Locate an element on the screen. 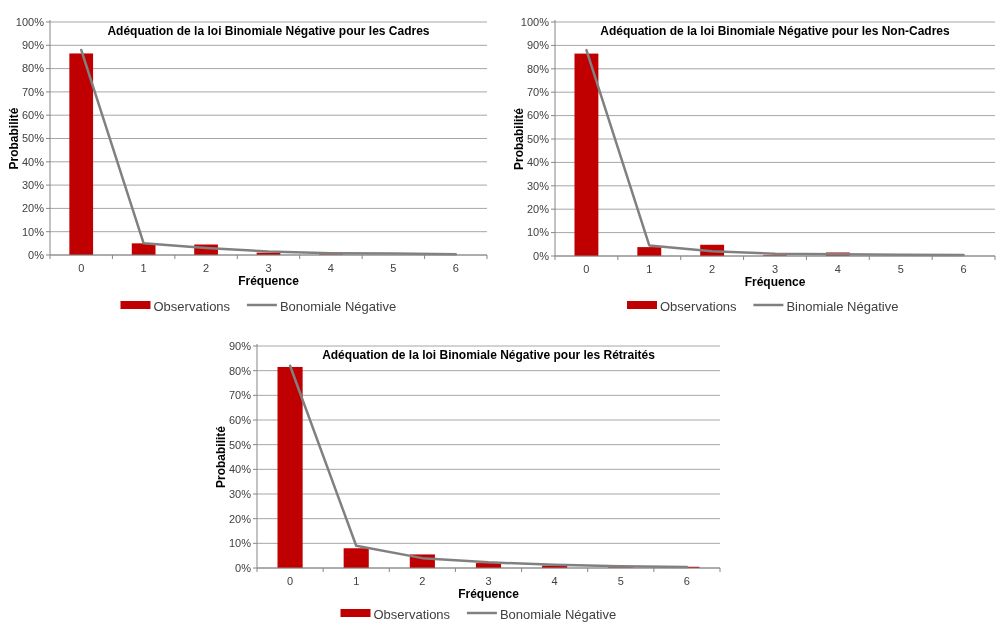  chart-title: Adéquation de la loi Binomiale Négative pour les Cadres is located at coordinates (268, 31).